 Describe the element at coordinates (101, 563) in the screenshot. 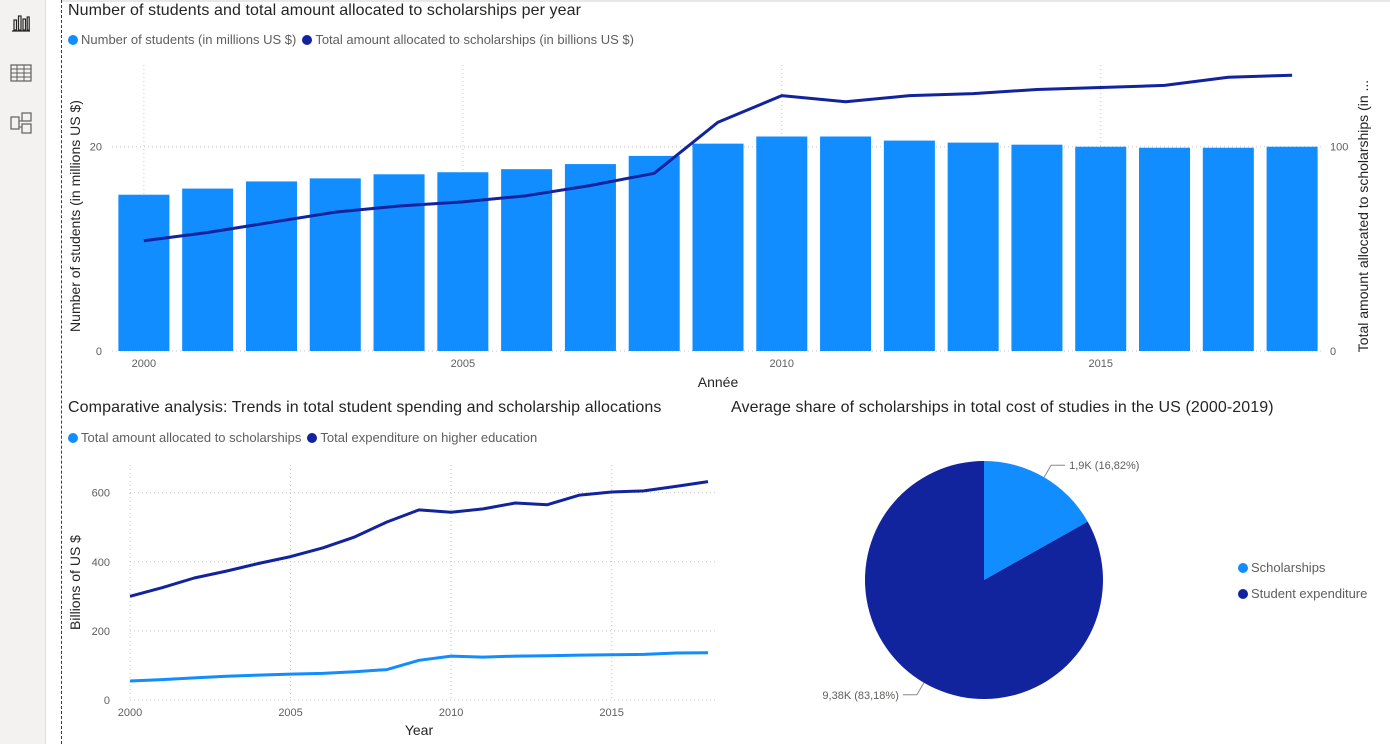

I see `y-tick-label: 400` at that location.